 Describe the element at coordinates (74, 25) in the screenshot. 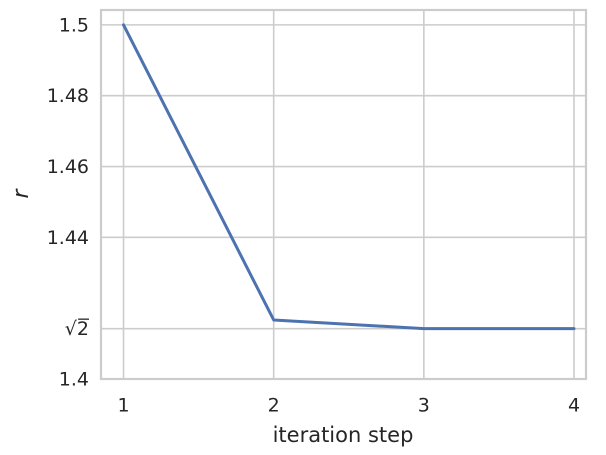

I see `y-tick-label: 1.5` at that location.